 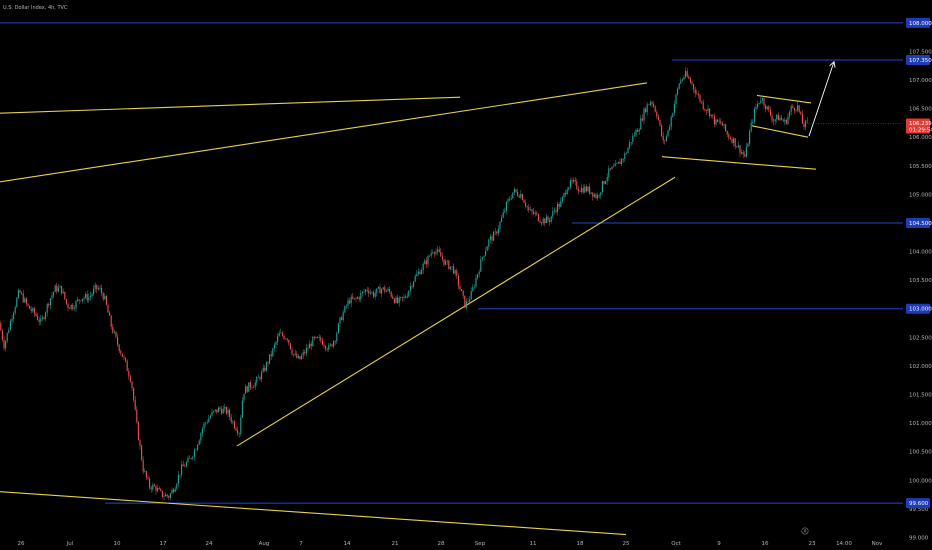 What do you see at coordinates (765, 544) in the screenshot?
I see `x-tick-16: 16` at bounding box center [765, 544].